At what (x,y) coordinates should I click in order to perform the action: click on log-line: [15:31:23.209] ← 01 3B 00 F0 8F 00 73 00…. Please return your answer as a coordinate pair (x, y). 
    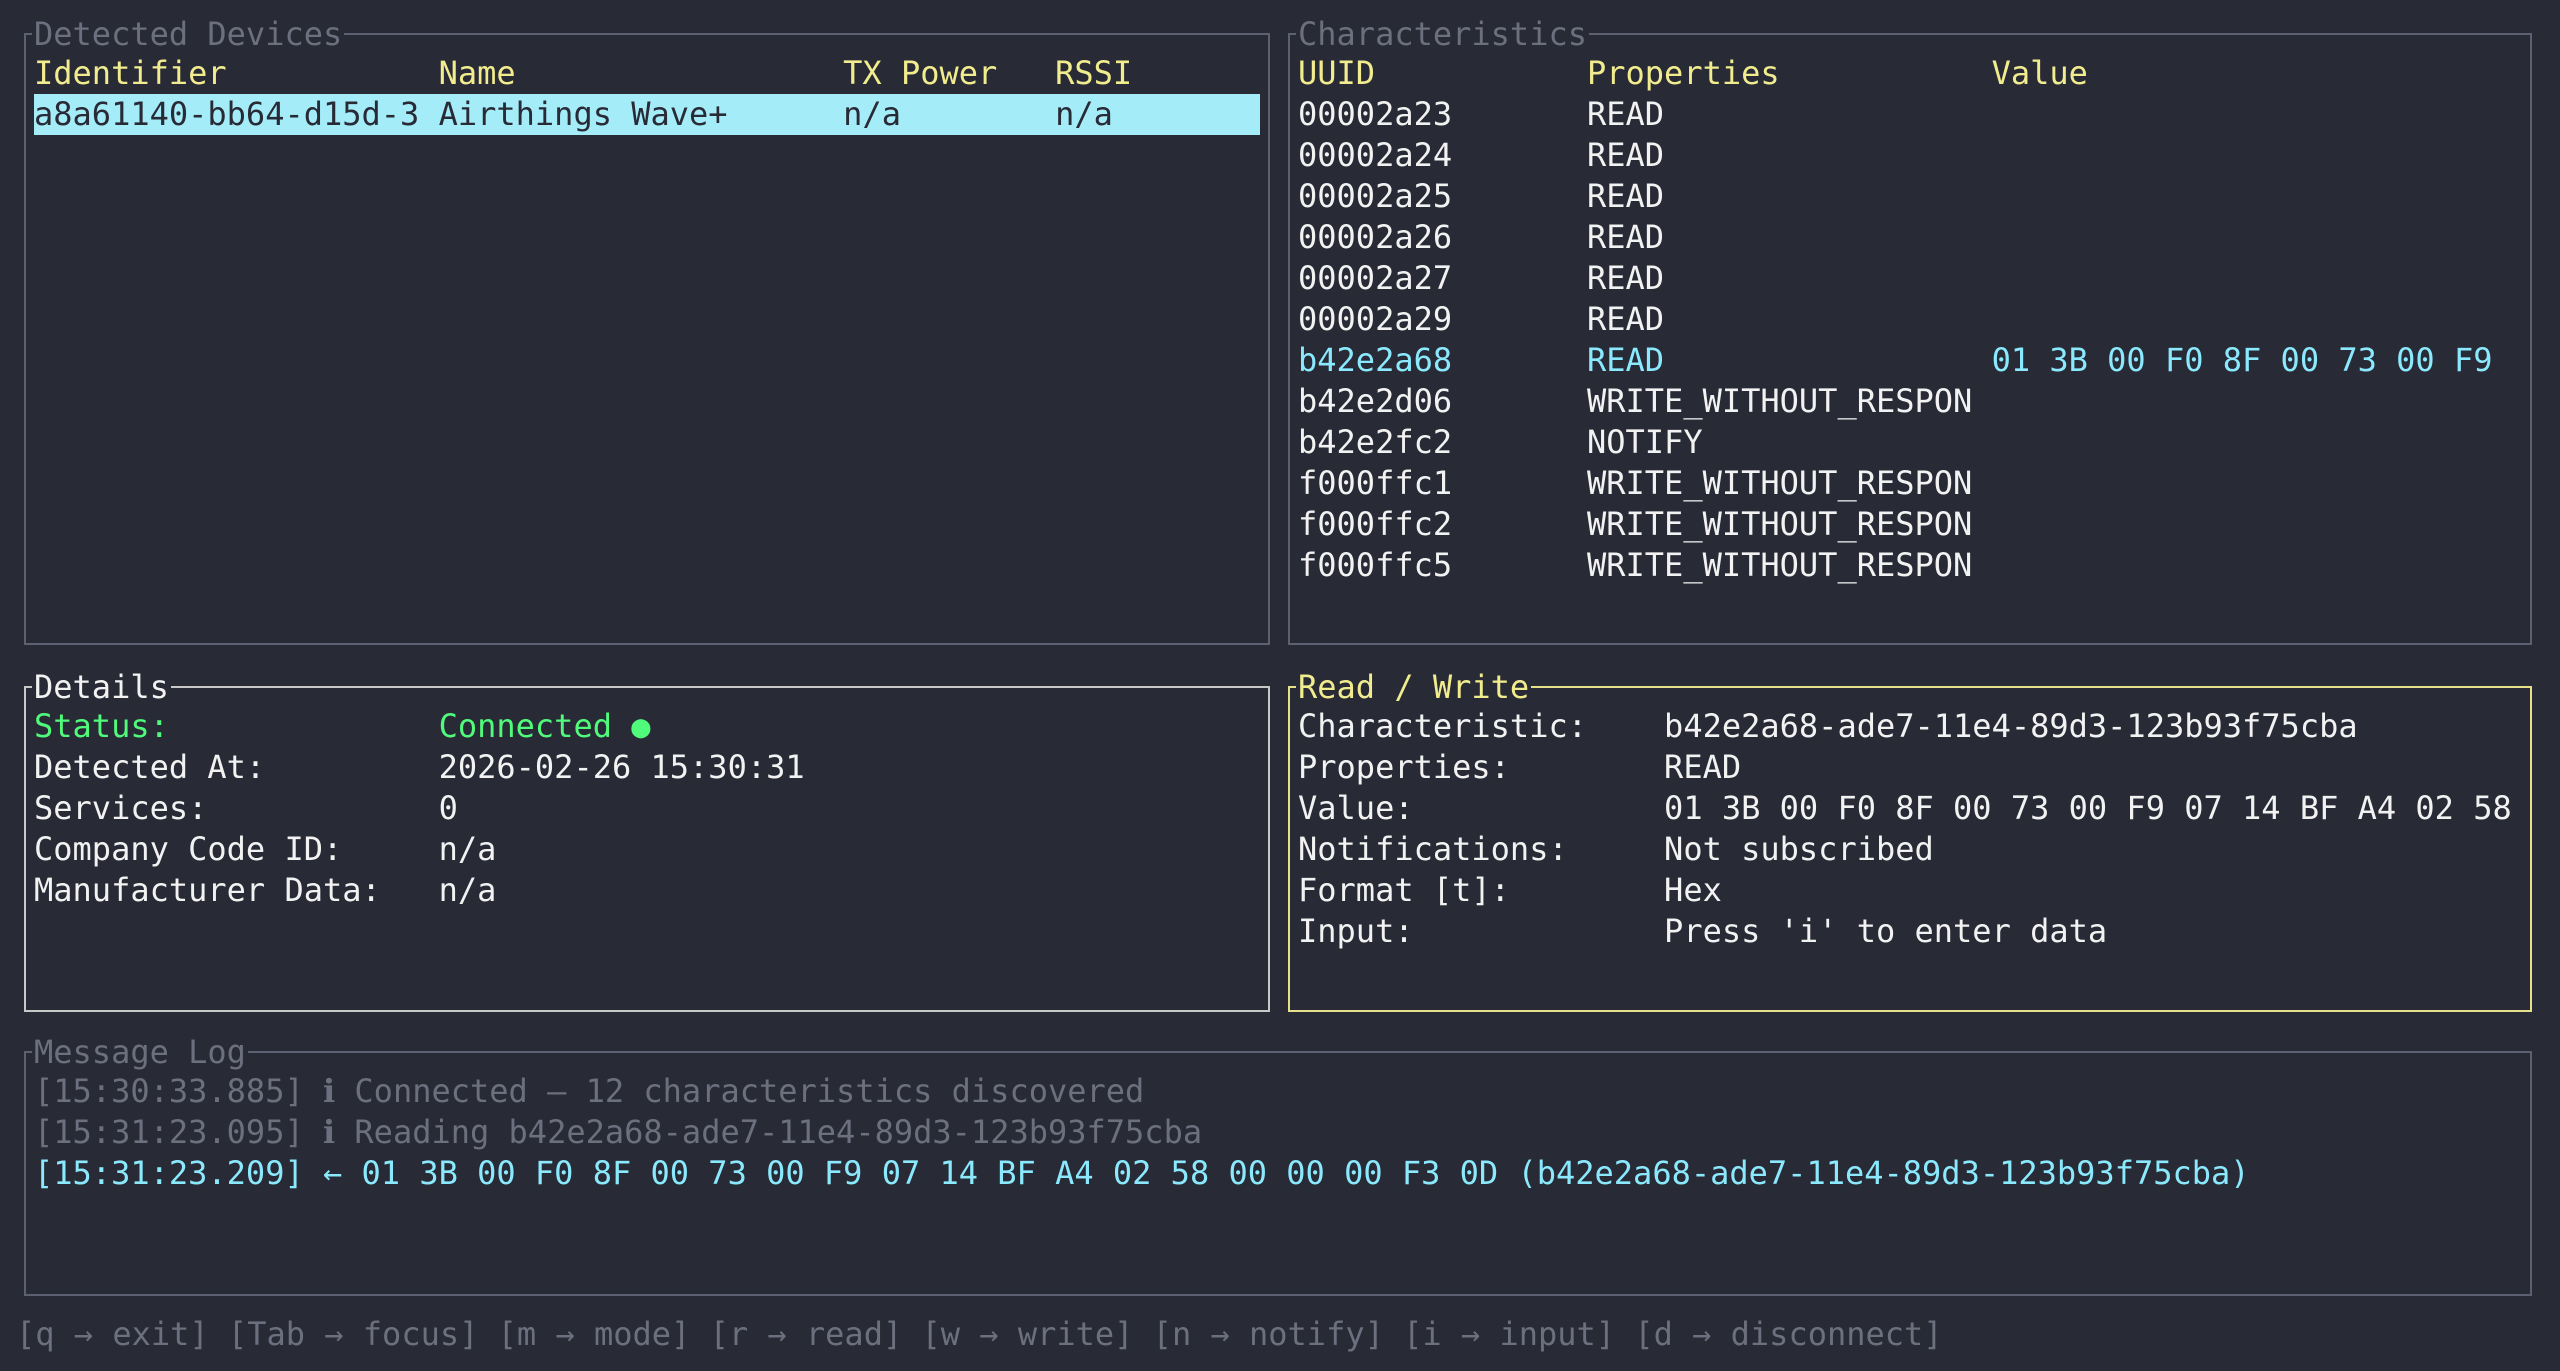
    Looking at the image, I should click on (1142, 1173).